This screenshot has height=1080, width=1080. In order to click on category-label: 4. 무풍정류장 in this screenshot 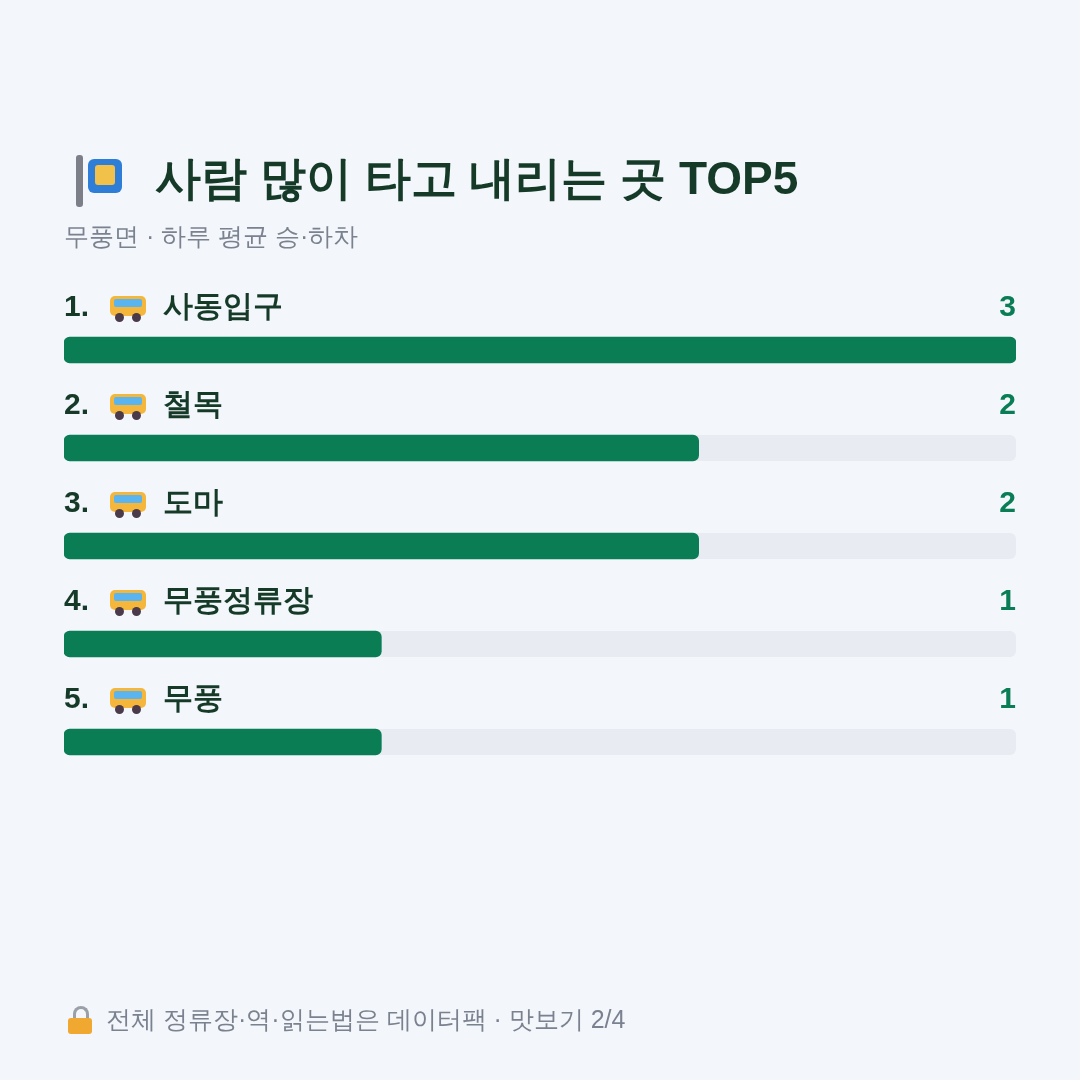, I will do `click(188, 600)`.